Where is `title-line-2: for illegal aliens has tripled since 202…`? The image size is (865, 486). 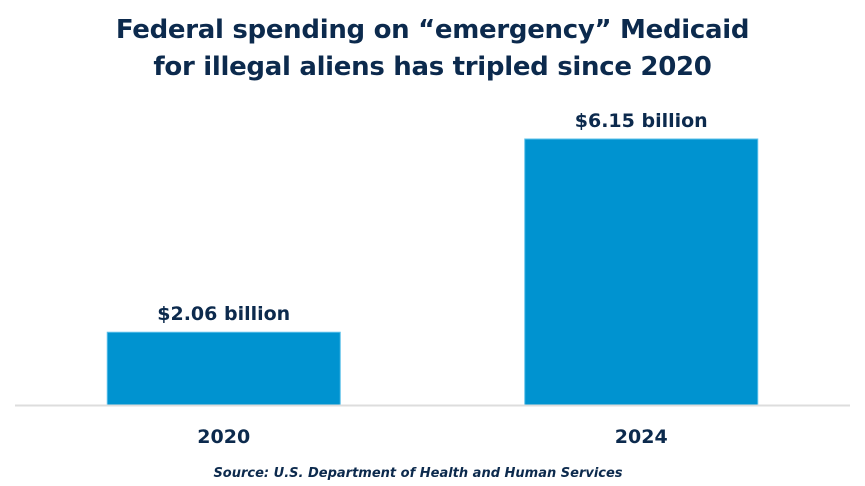
title-line-2: for illegal aliens has tripled since 202… is located at coordinates (432, 67).